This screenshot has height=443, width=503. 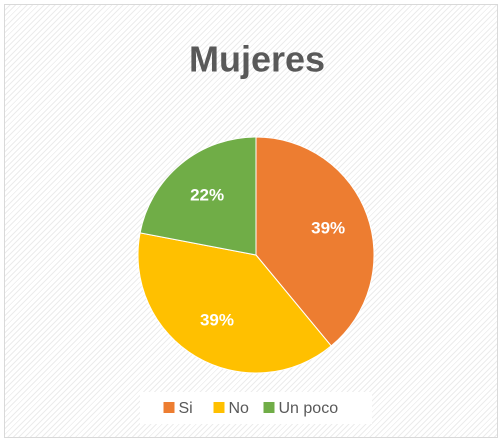 What do you see at coordinates (207, 194) in the screenshot?
I see `data-label: 22%` at bounding box center [207, 194].